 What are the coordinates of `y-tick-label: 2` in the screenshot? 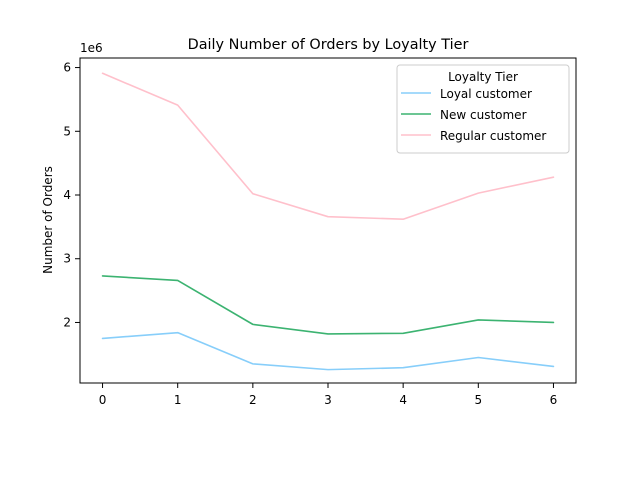 It's located at (67, 322).